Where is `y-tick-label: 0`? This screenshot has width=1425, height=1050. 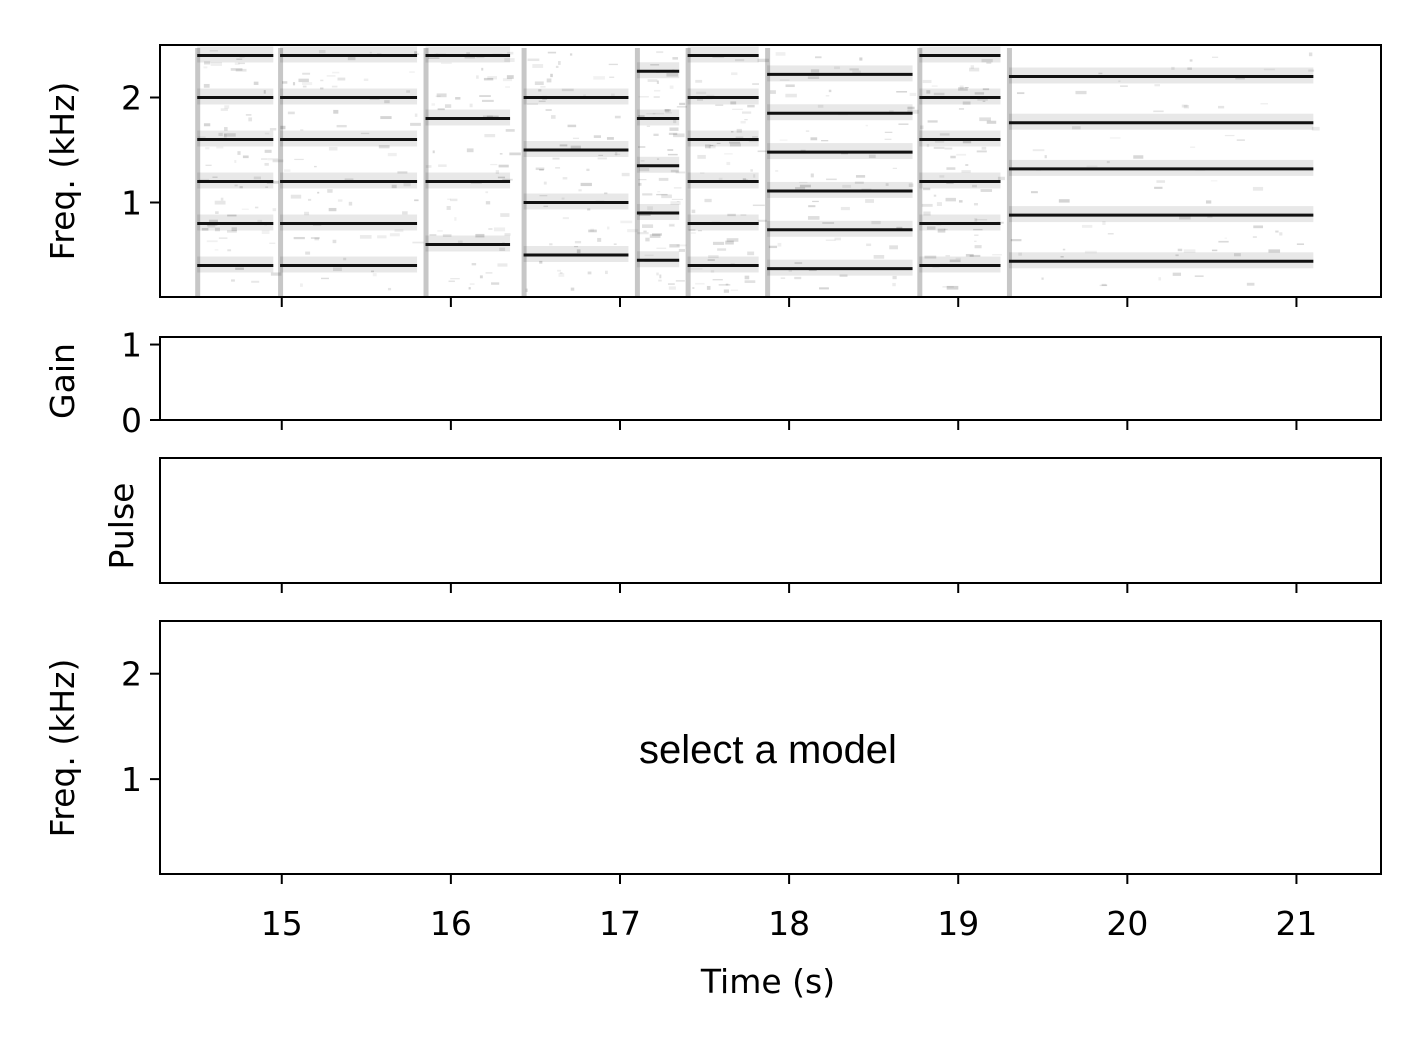 y-tick-label: 0 is located at coordinates (131, 420).